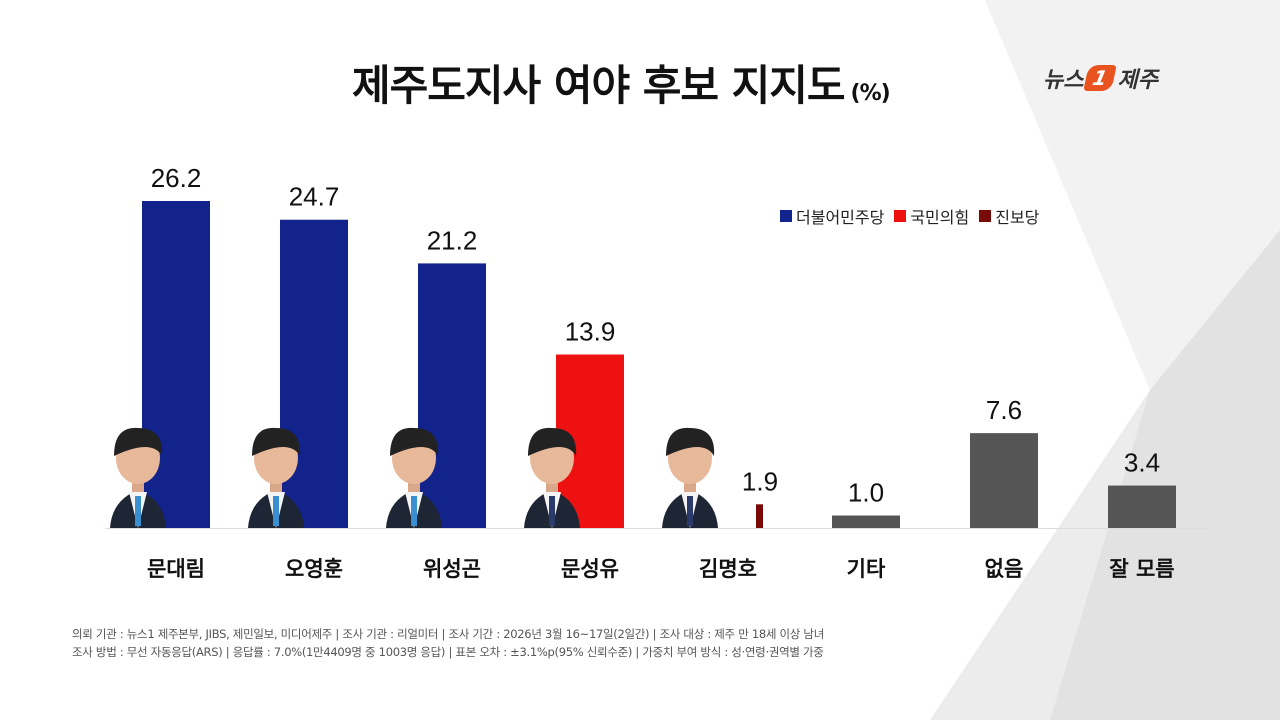 This screenshot has width=1280, height=720. I want to click on chart-title: 제주도지사 여야 후보 지지도 (%), so click(621, 82).